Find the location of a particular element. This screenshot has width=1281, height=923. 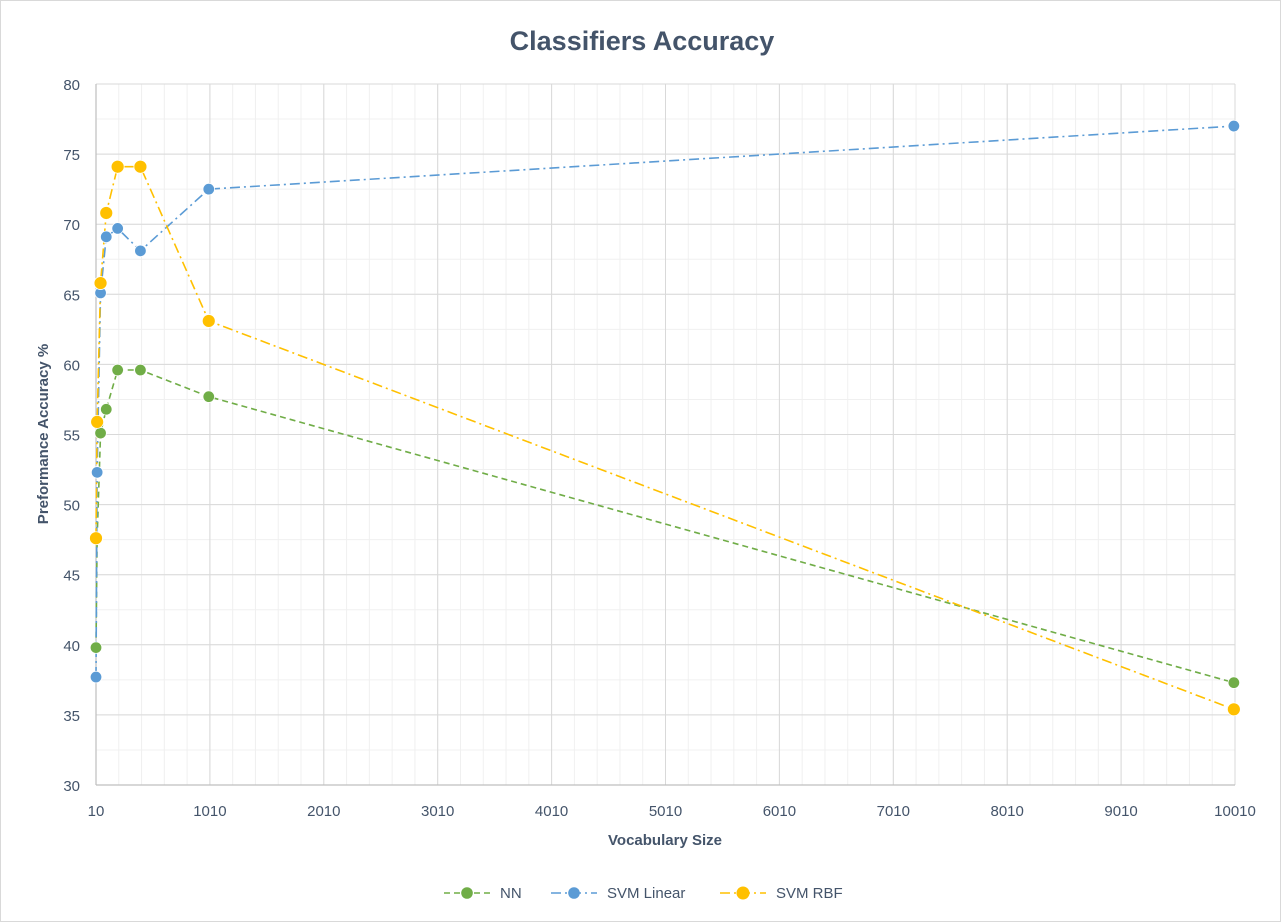

y-tick-label: 70 is located at coordinates (71, 225).